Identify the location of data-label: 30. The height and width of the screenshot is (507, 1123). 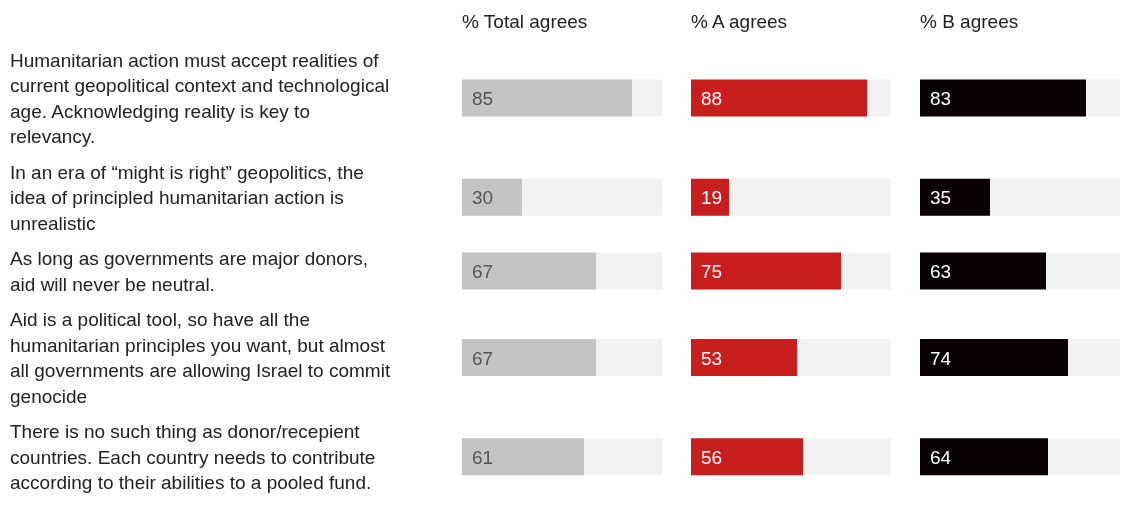
(483, 198).